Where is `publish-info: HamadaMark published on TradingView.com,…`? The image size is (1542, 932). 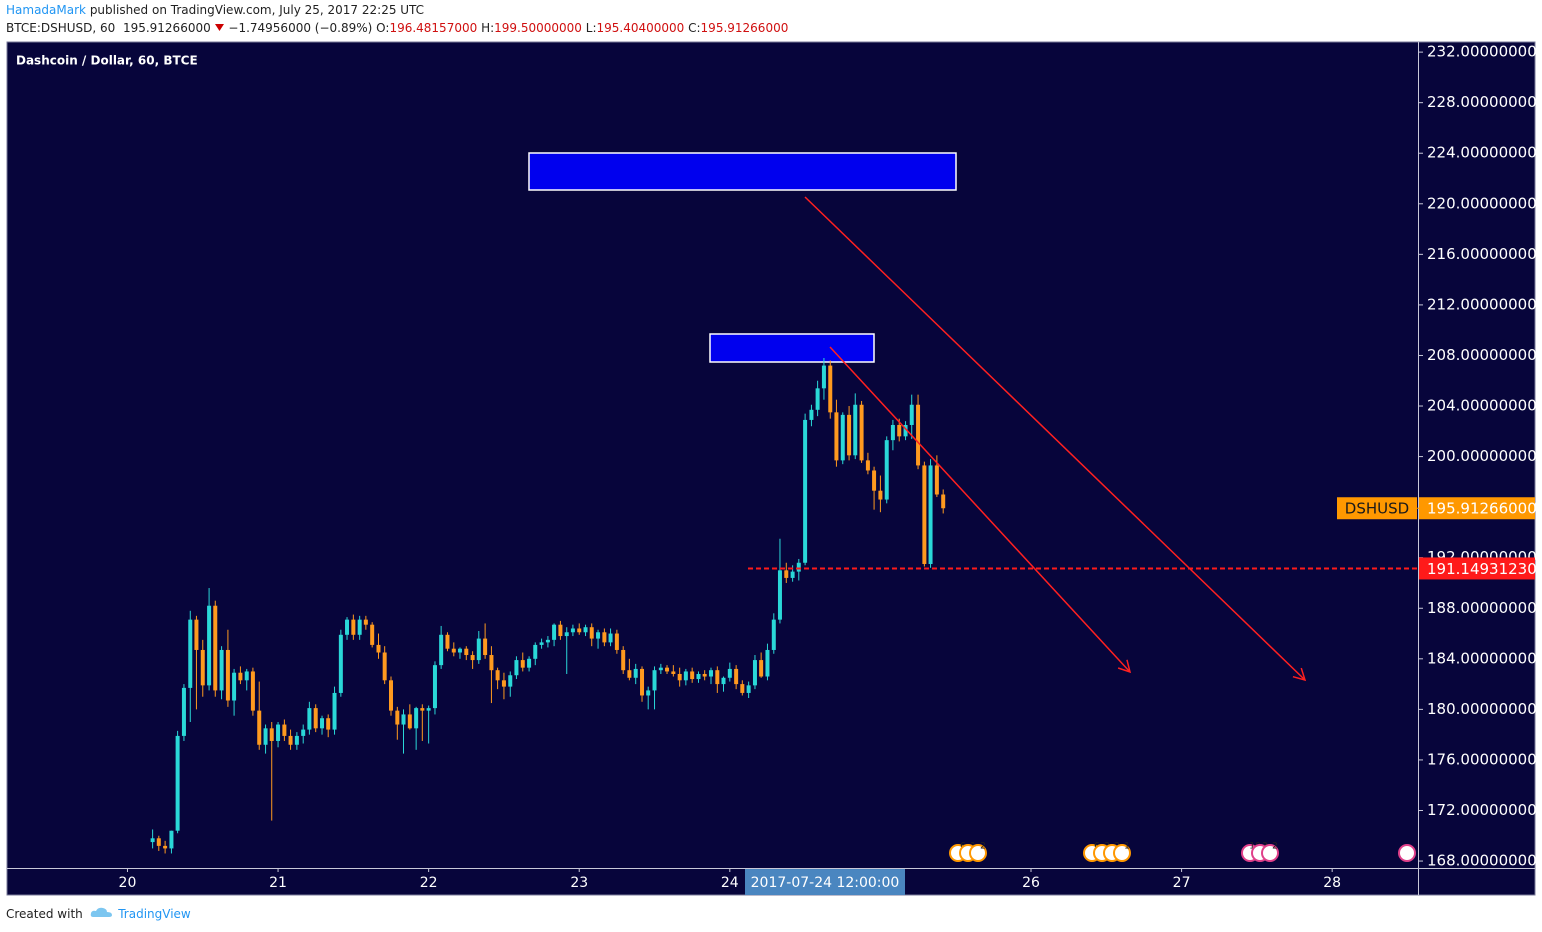
publish-info: HamadaMark published on TradingView.com,… is located at coordinates (215, 10).